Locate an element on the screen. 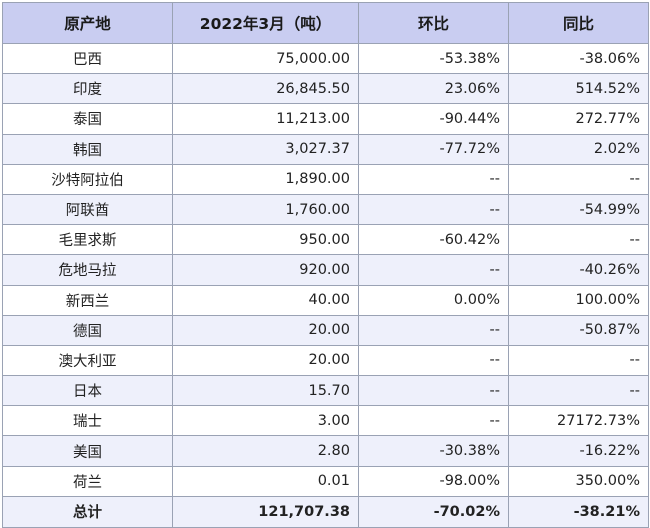 The image size is (650, 528). cell-origin: 危地马拉 is located at coordinates (87, 270).